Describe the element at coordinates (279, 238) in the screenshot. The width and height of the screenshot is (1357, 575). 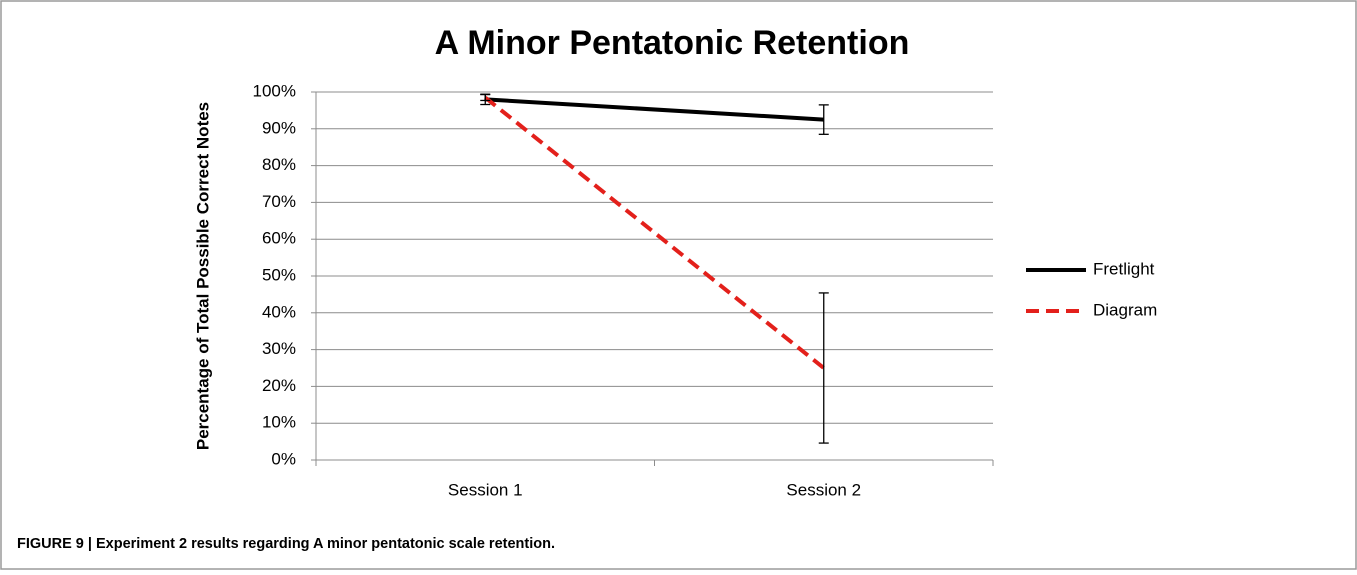
I see `y-tick-label: 60%` at that location.